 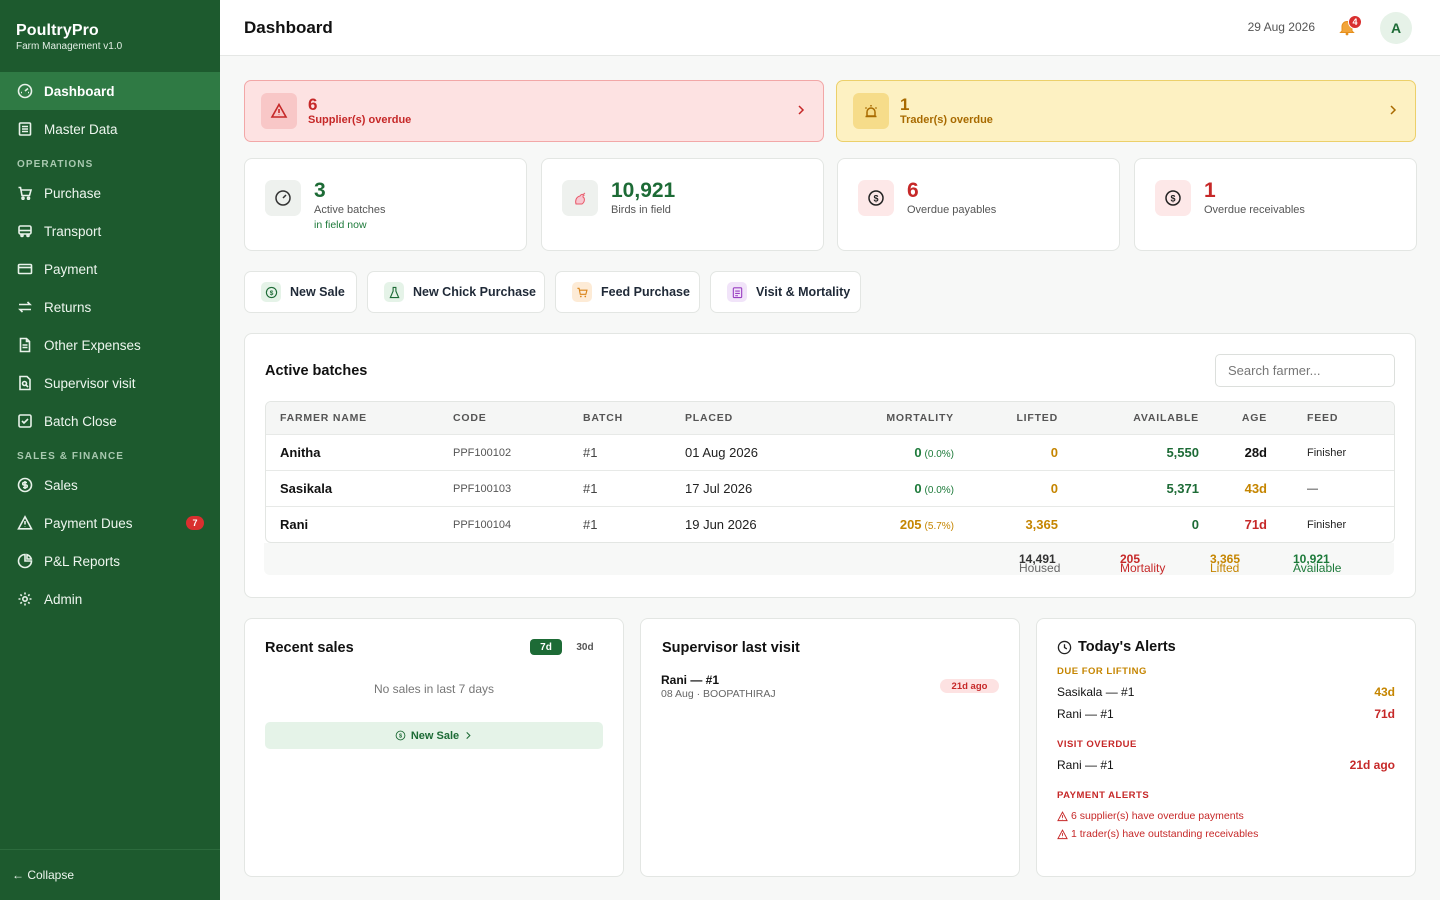 What do you see at coordinates (952, 210) in the screenshot?
I see `overdue-payables-label: Overdue payables` at bounding box center [952, 210].